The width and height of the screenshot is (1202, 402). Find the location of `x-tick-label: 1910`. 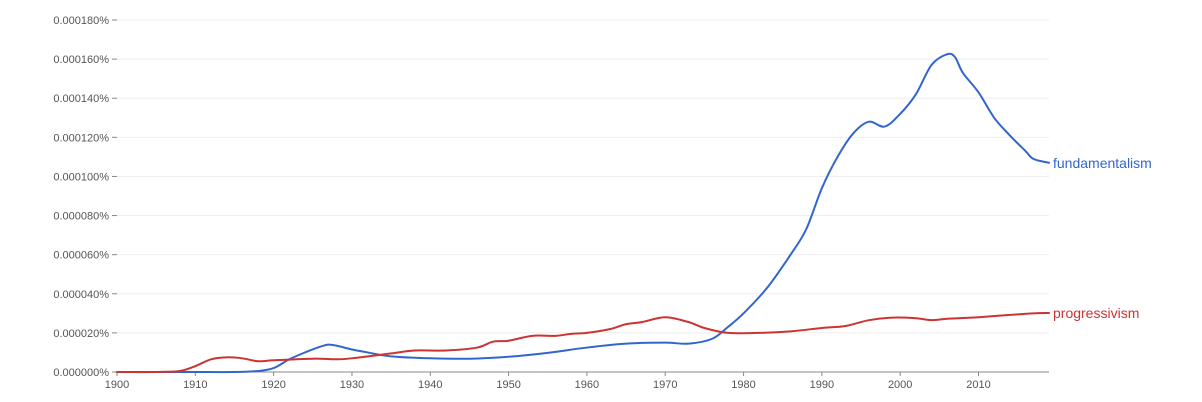

x-tick-label: 1910 is located at coordinates (195, 385).